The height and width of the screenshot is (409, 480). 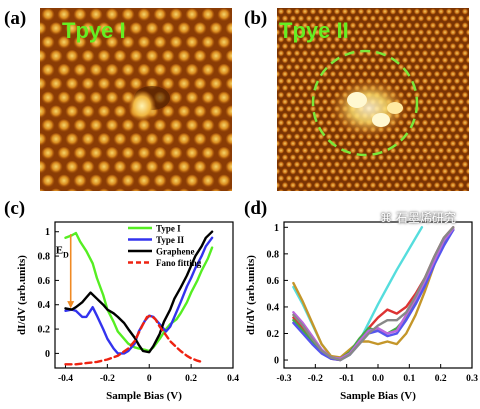 I want to click on ed-annotation: ED, so click(x=62, y=252).